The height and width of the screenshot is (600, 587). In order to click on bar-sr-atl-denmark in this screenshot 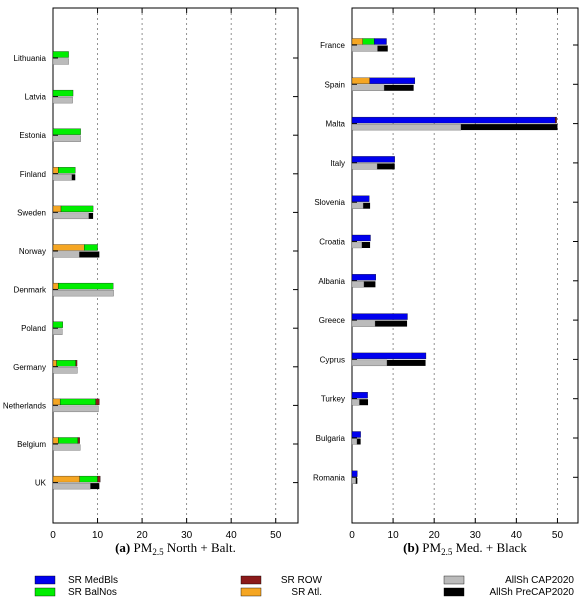, I will do `click(55, 286)`.